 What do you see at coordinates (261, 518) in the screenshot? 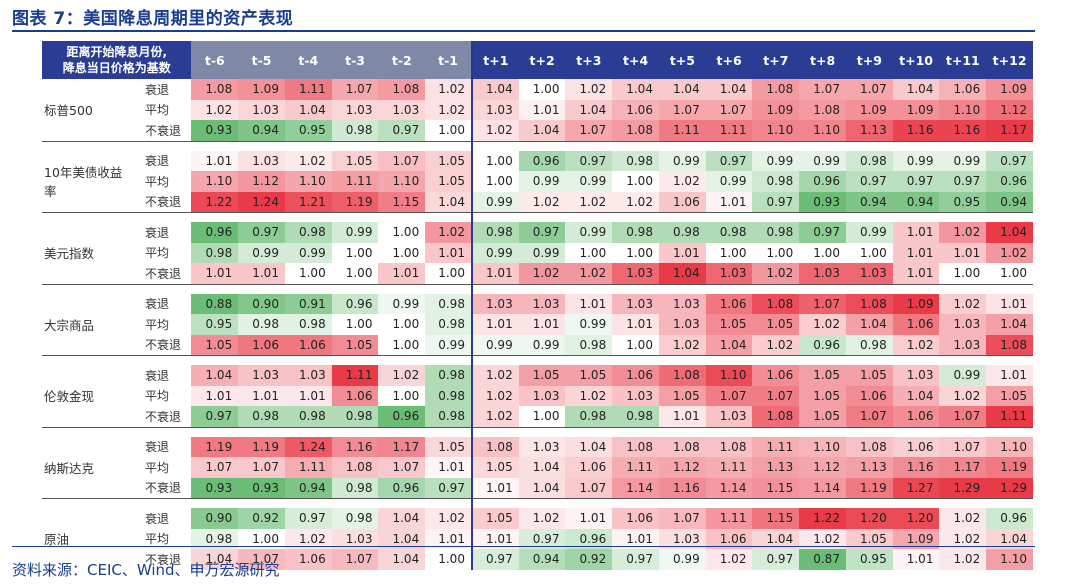
I see `value-cell: 0.92` at bounding box center [261, 518].